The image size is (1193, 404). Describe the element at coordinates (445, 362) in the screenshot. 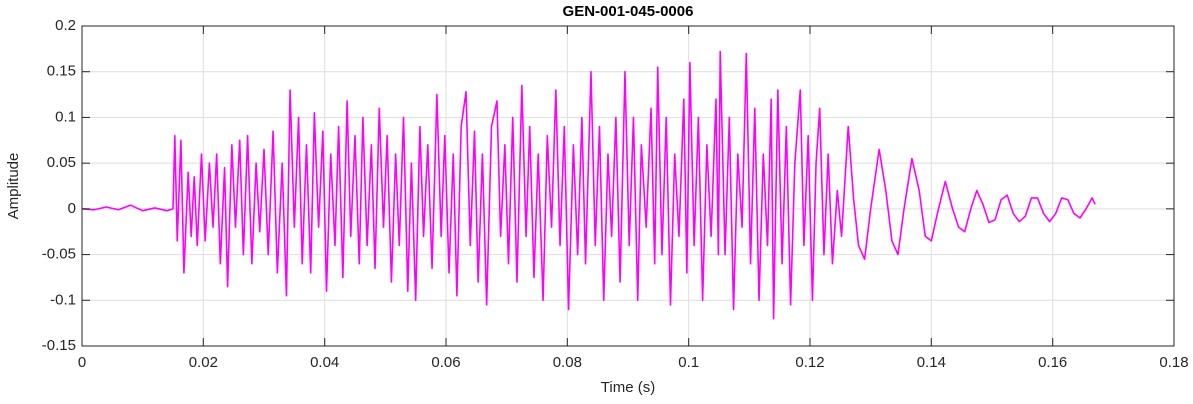

I see `x-tick-label: 0.06` at that location.